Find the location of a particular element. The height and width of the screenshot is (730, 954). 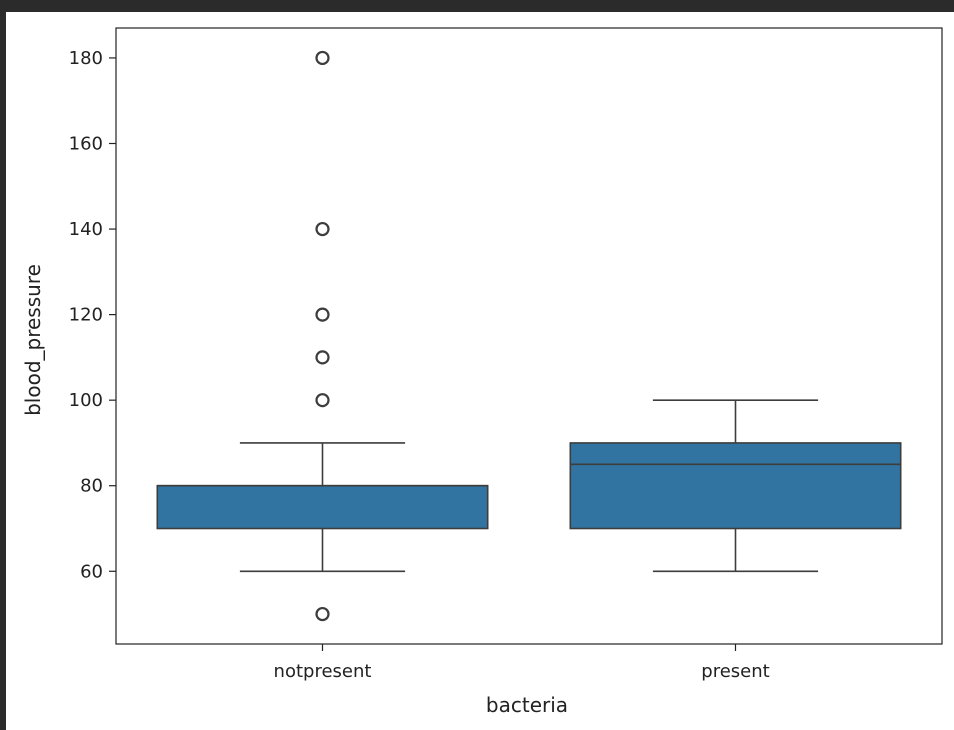

y-tick-label: 180 is located at coordinates (86, 58).